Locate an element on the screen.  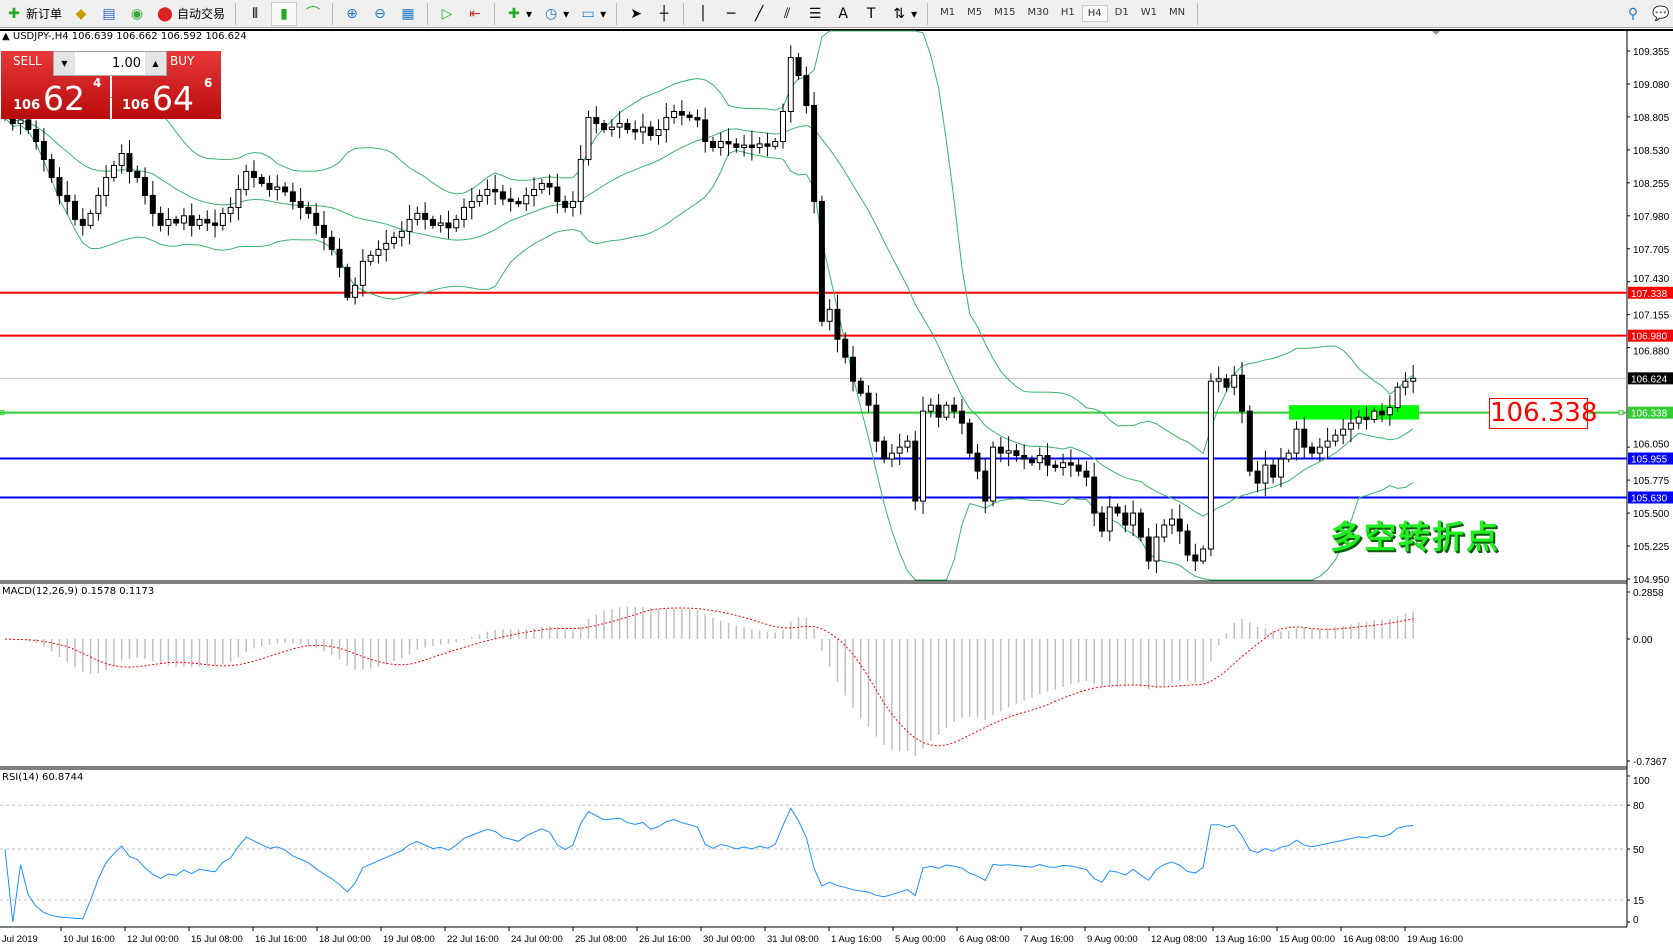
cursor-button: ➤ is located at coordinates (636, 14).